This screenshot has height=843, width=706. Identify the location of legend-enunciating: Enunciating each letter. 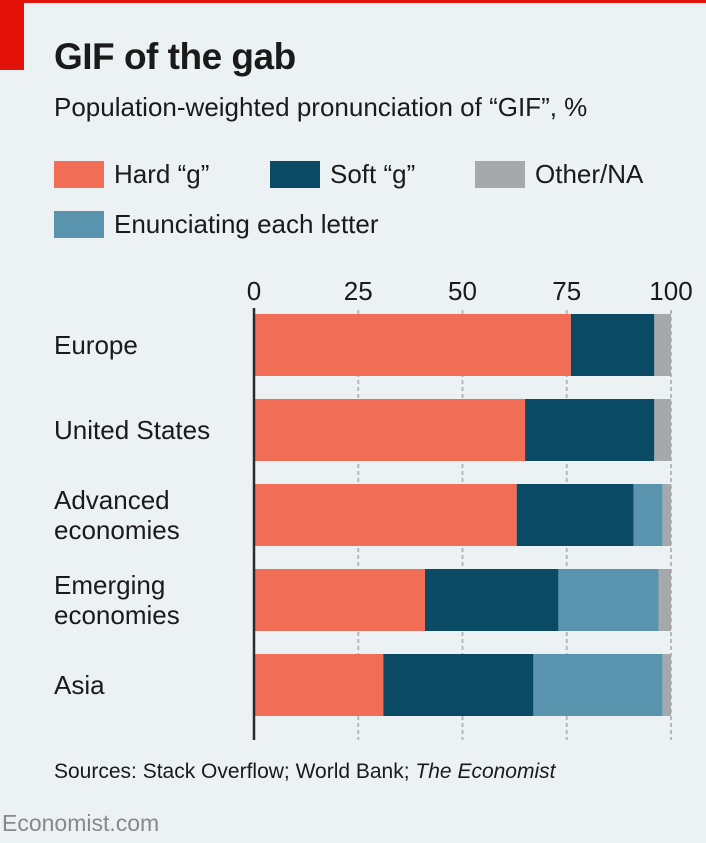
(216, 224).